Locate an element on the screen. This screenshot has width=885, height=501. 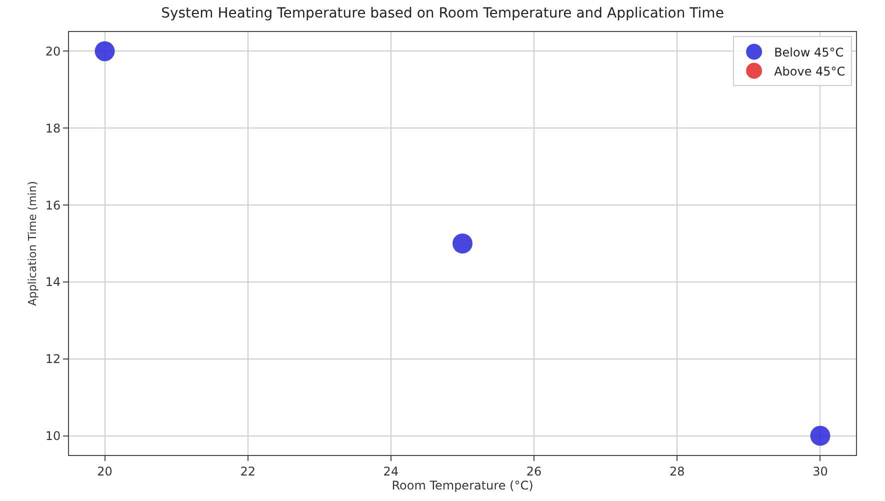
y-tick-label: 12 is located at coordinates (53, 359).